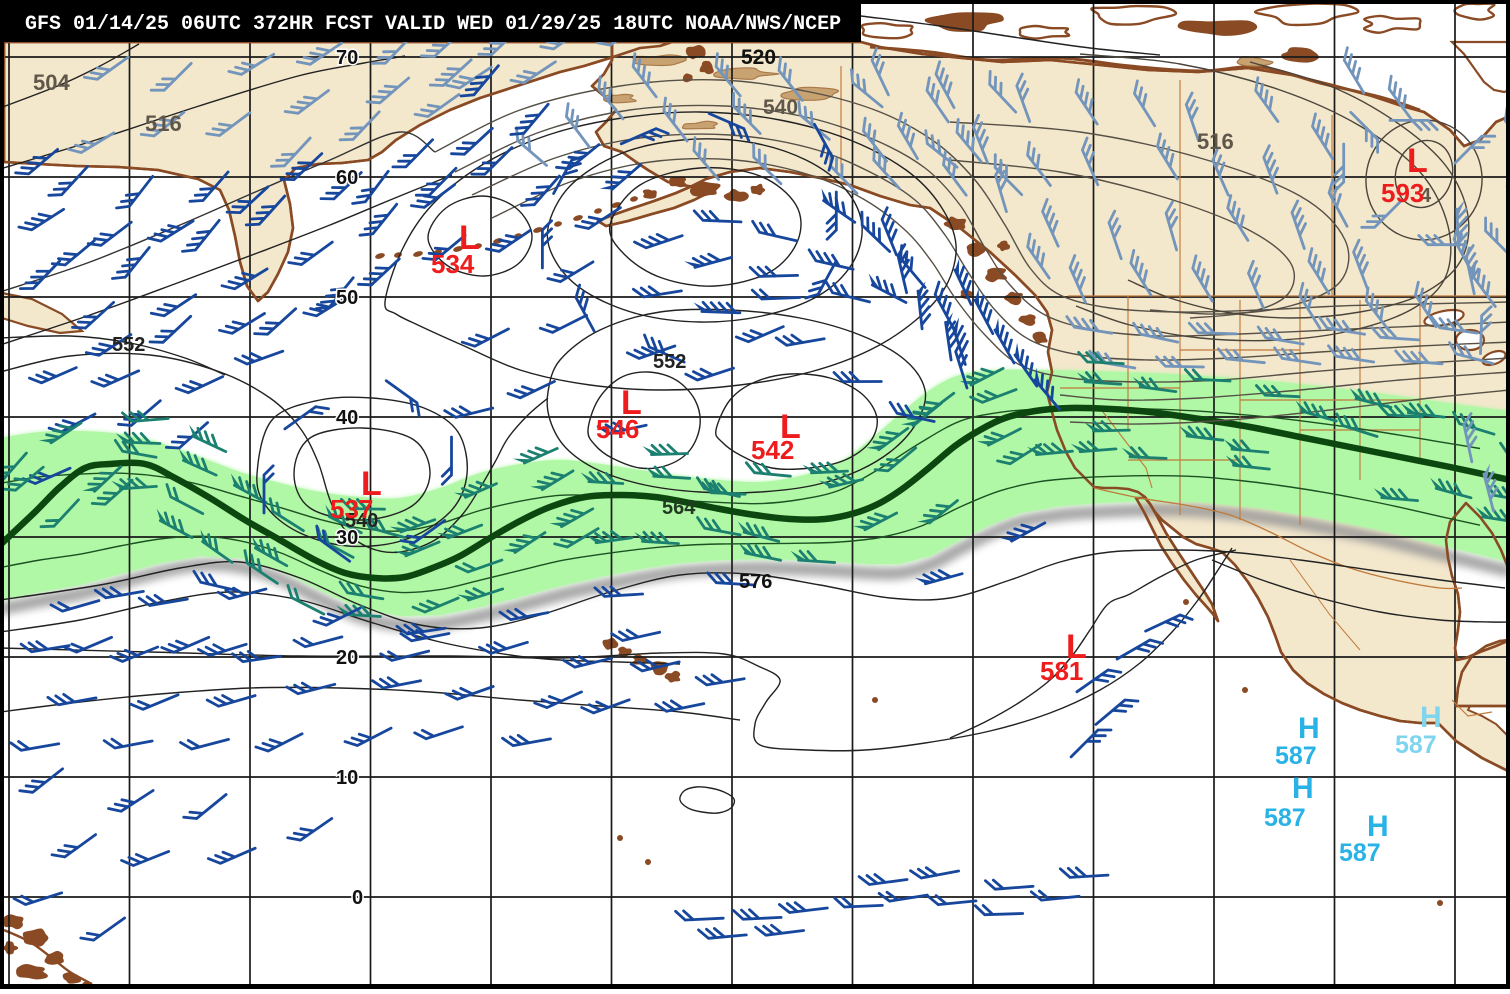  What do you see at coordinates (347, 178) in the screenshot?
I see `svg-text: 60` at bounding box center [347, 178].